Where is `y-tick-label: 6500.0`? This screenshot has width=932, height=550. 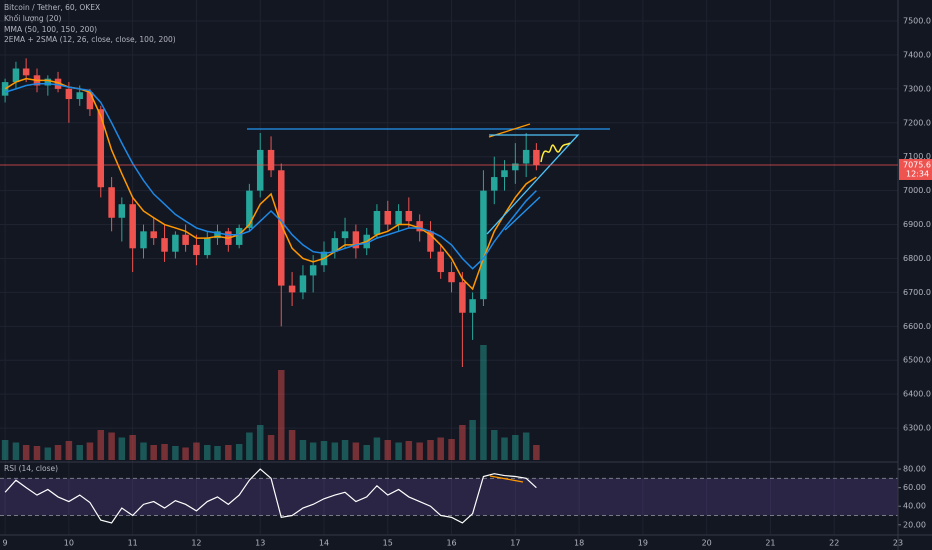
y-tick-label: 6500.0 is located at coordinates (917, 360).